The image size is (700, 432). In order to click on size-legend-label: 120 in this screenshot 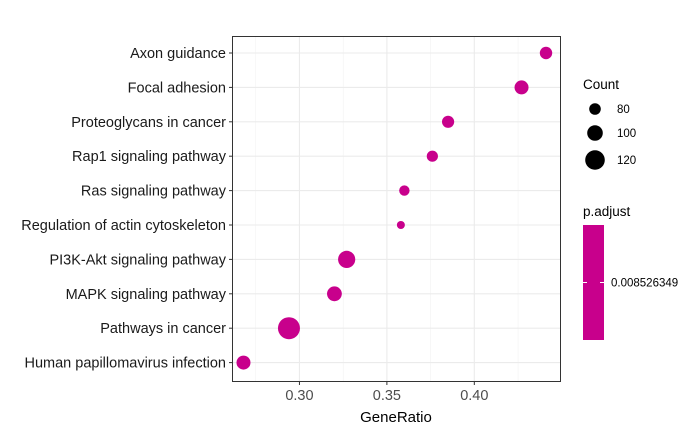, I will do `click(626, 161)`.